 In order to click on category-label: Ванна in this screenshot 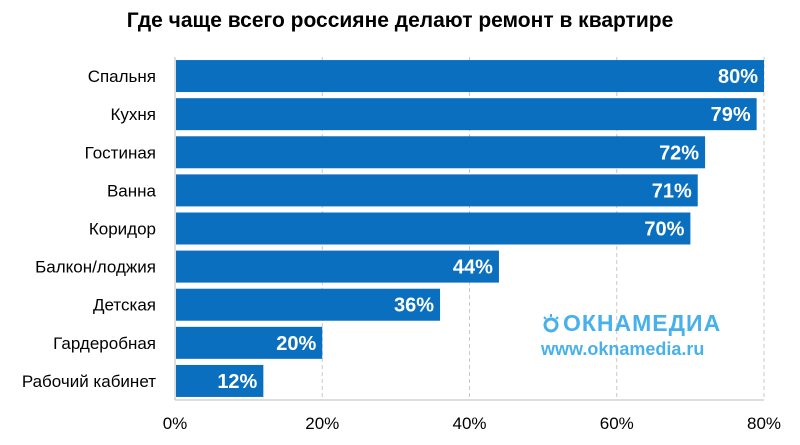, I will do `click(132, 190)`.